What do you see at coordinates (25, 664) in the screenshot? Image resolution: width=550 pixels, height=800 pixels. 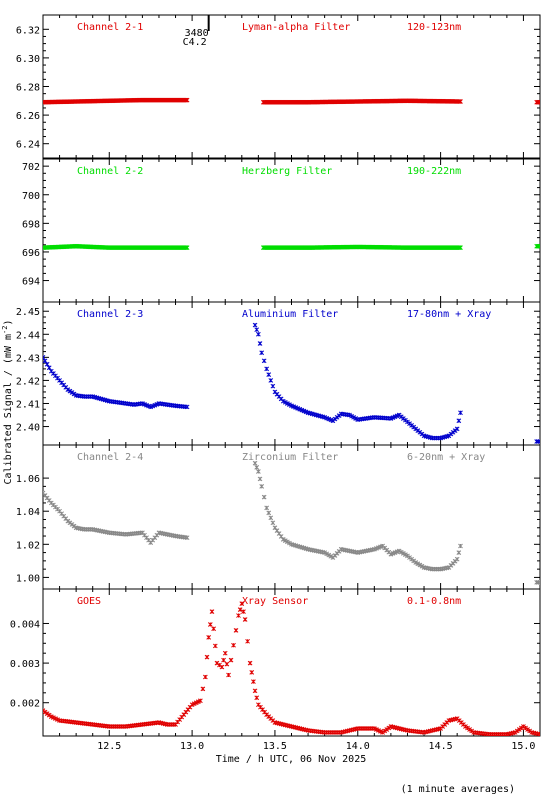 I see `y-tick-label: 0.003` at bounding box center [25, 664].